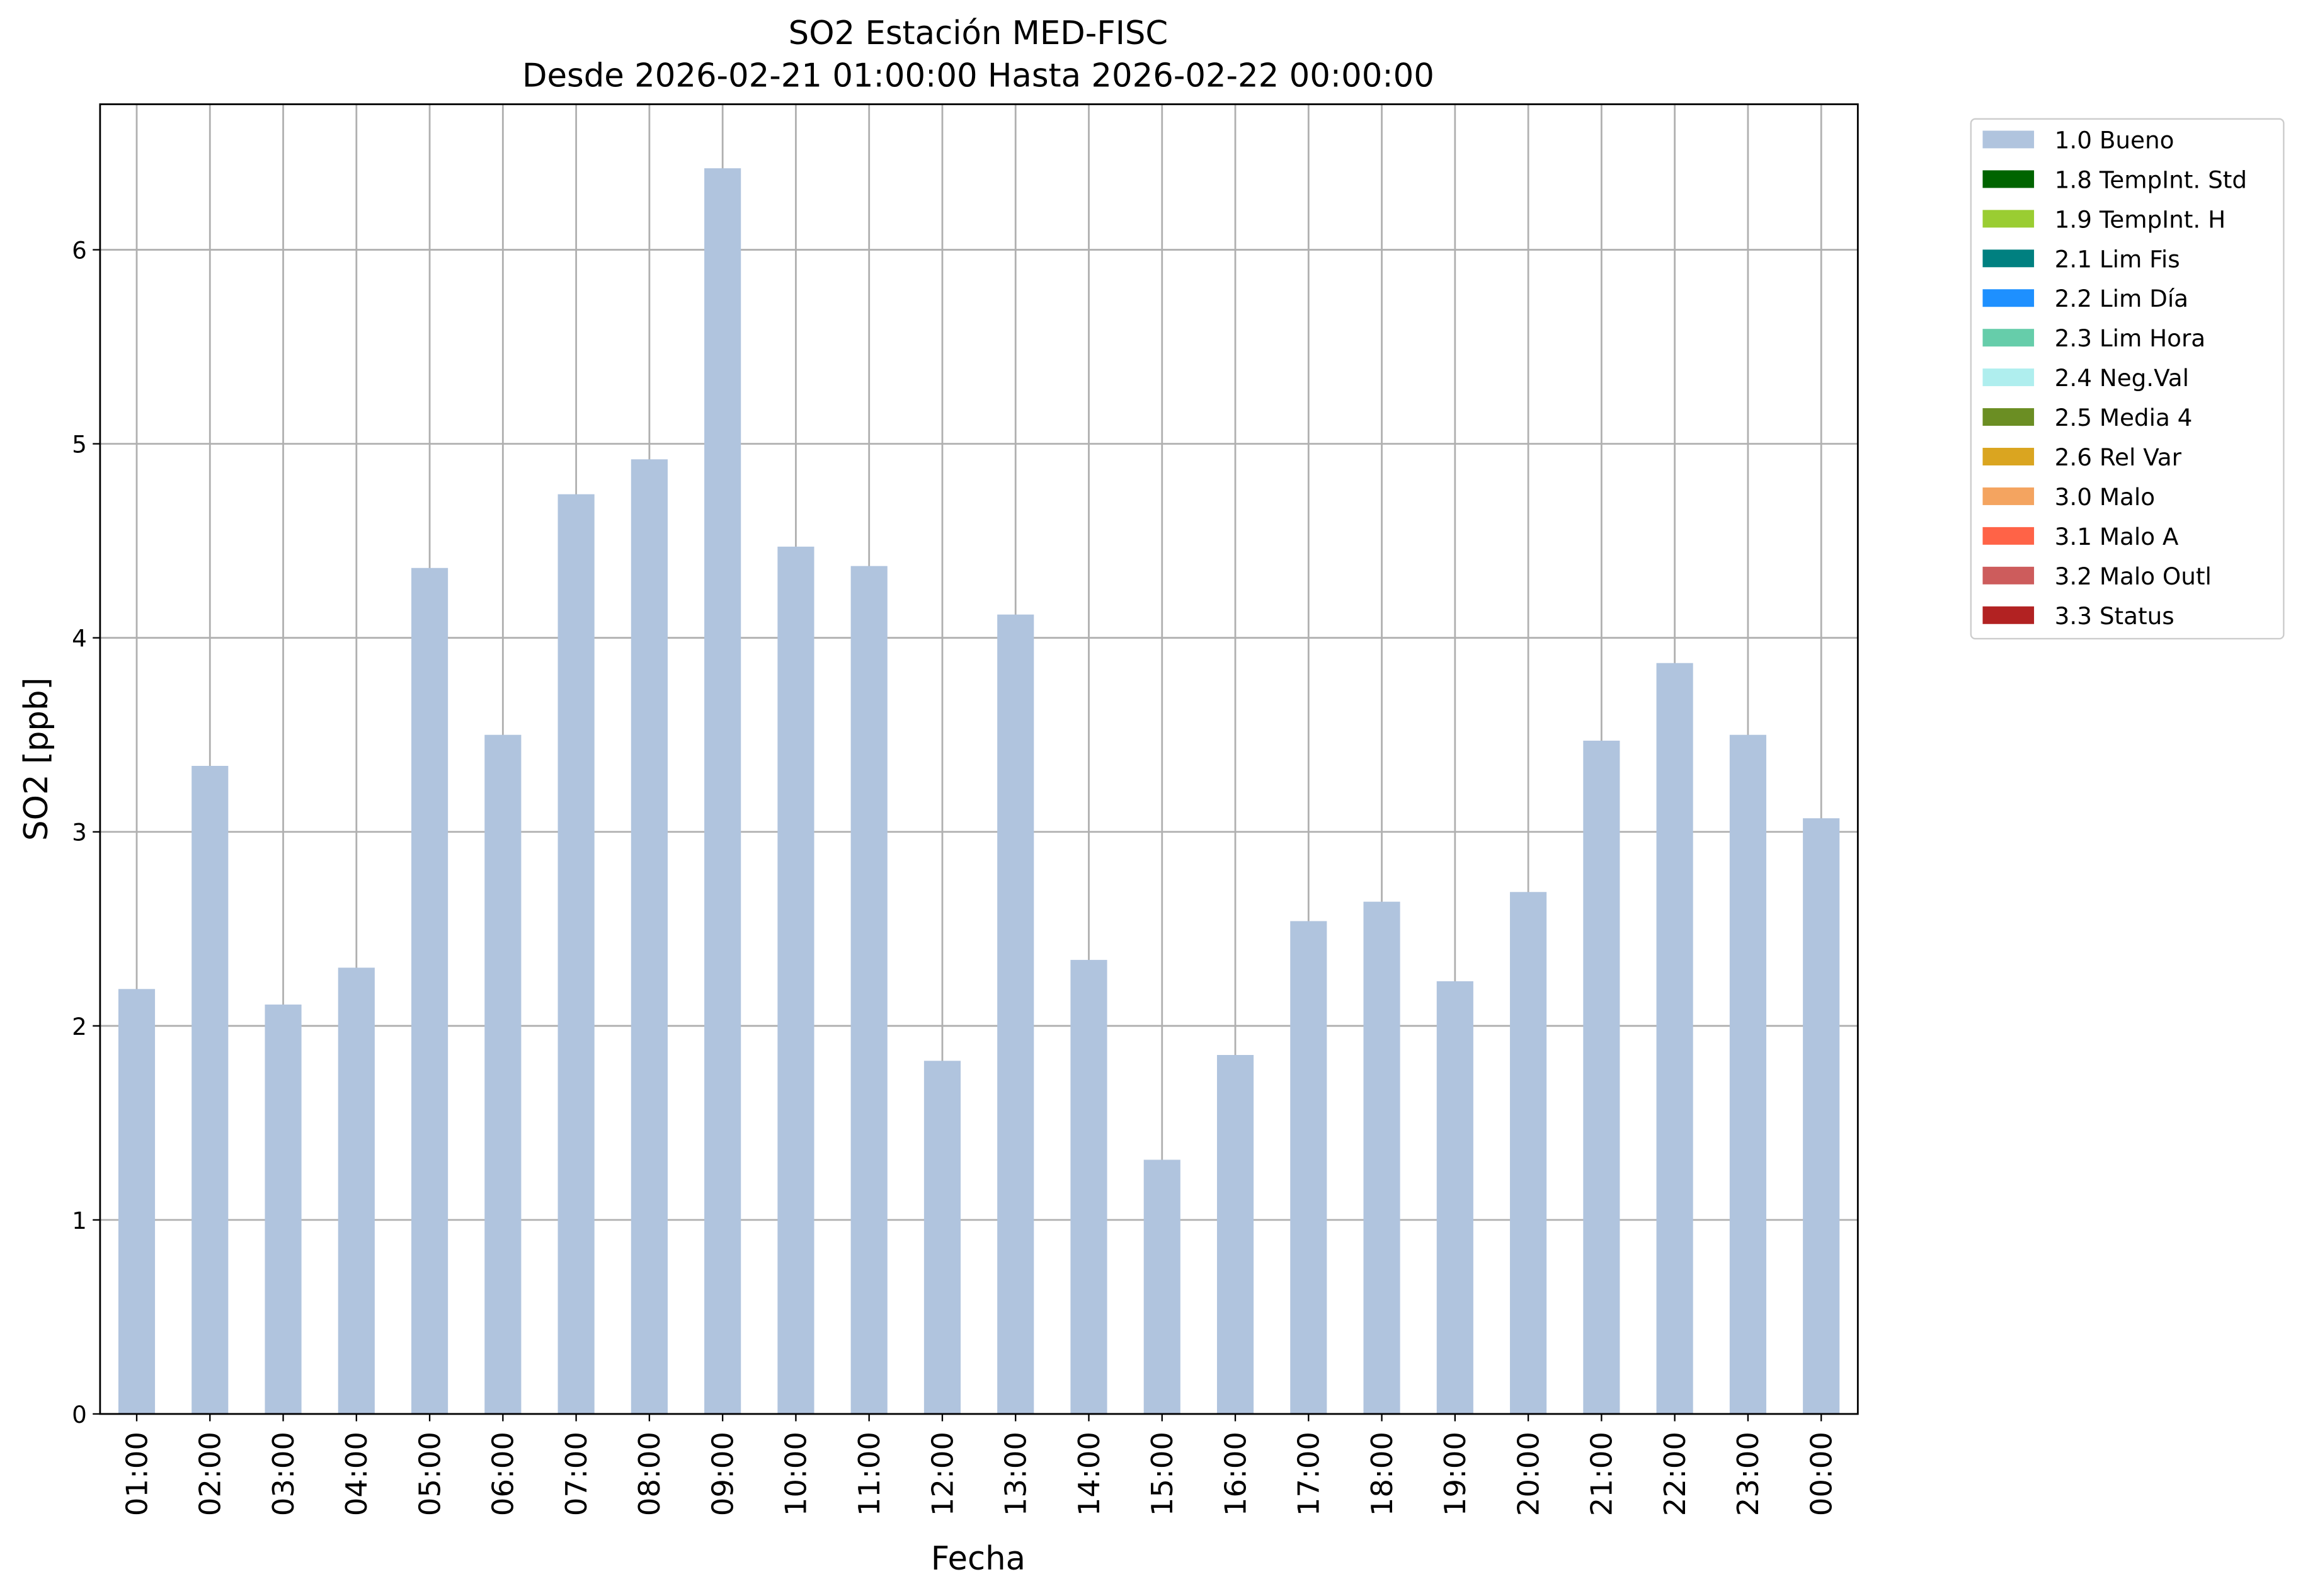 Image resolution: width=2303 pixels, height=1596 pixels. I want to click on y-tick-label: 6, so click(80, 251).